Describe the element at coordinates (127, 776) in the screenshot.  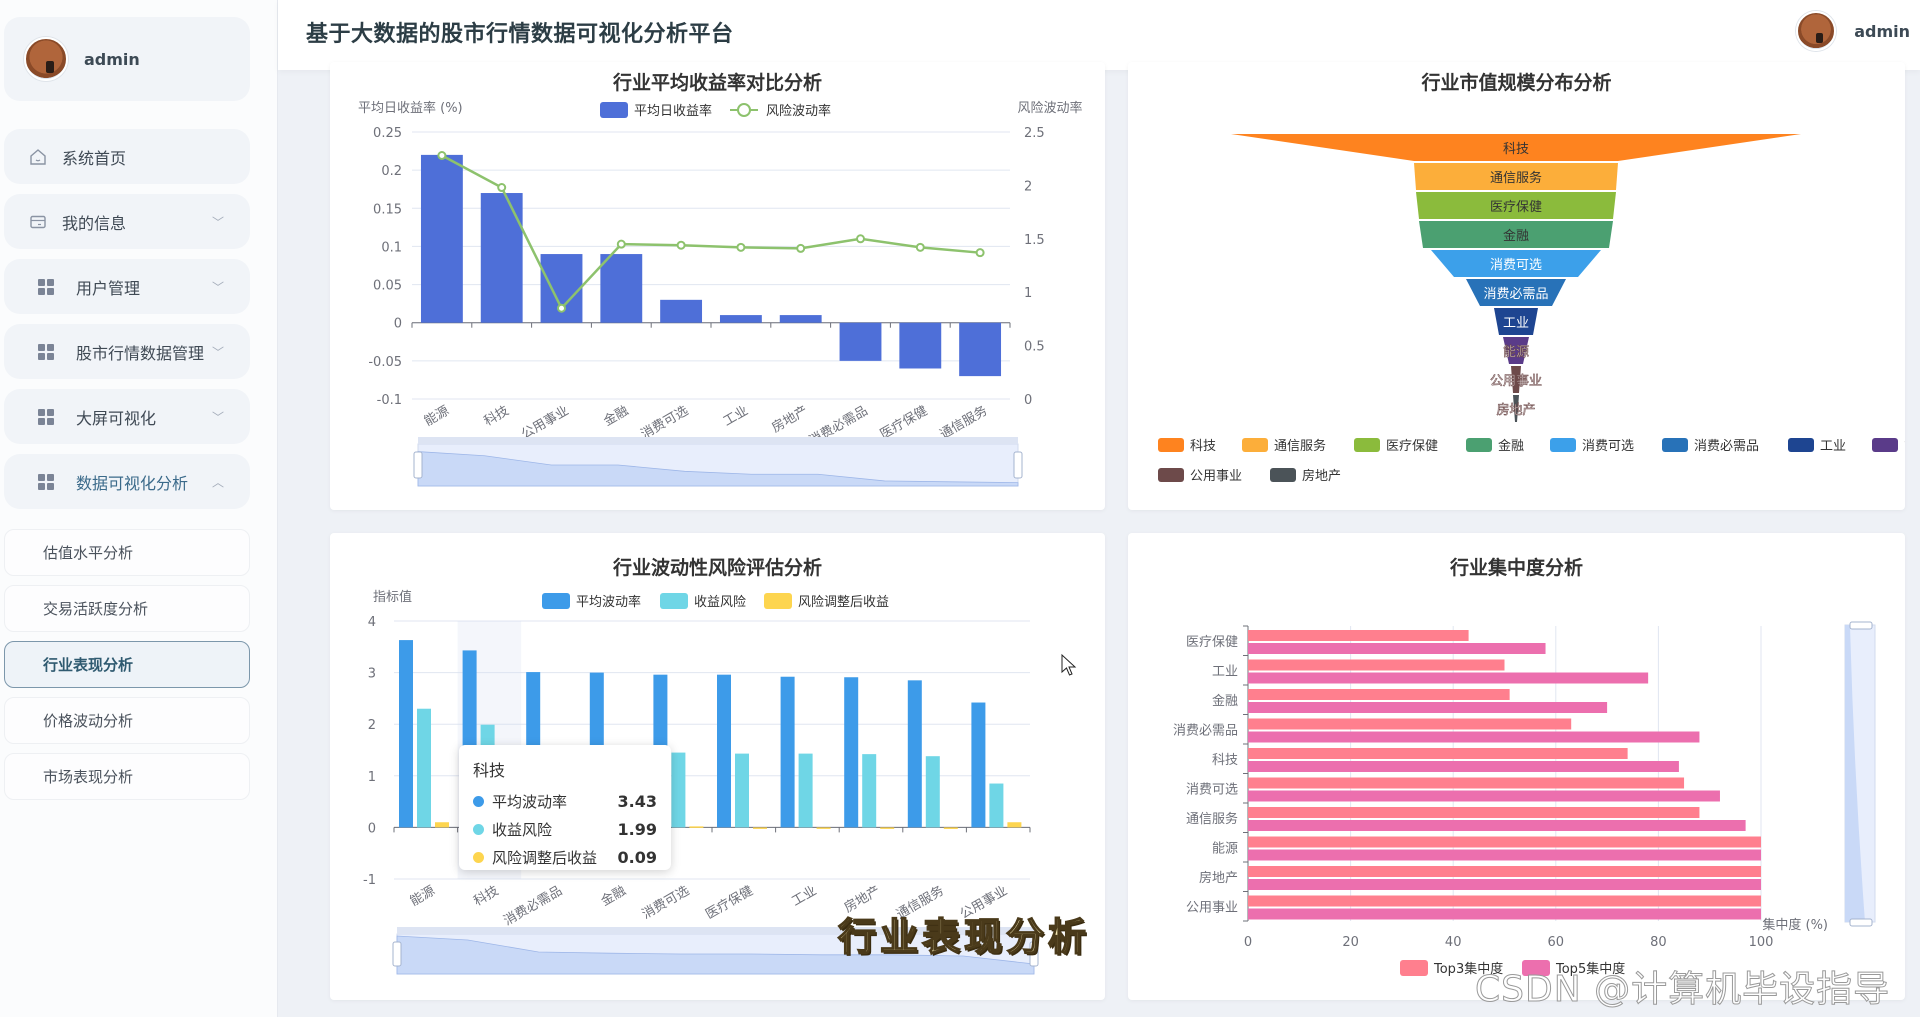
I see `submenu-item-4: 市场表现分析` at that location.